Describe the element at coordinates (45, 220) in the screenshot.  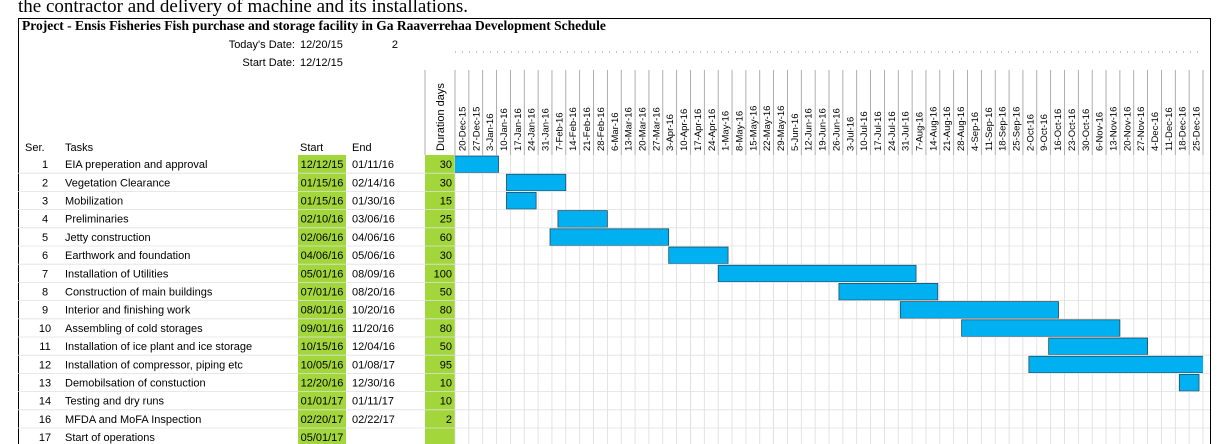
I see `ser: 4` at that location.